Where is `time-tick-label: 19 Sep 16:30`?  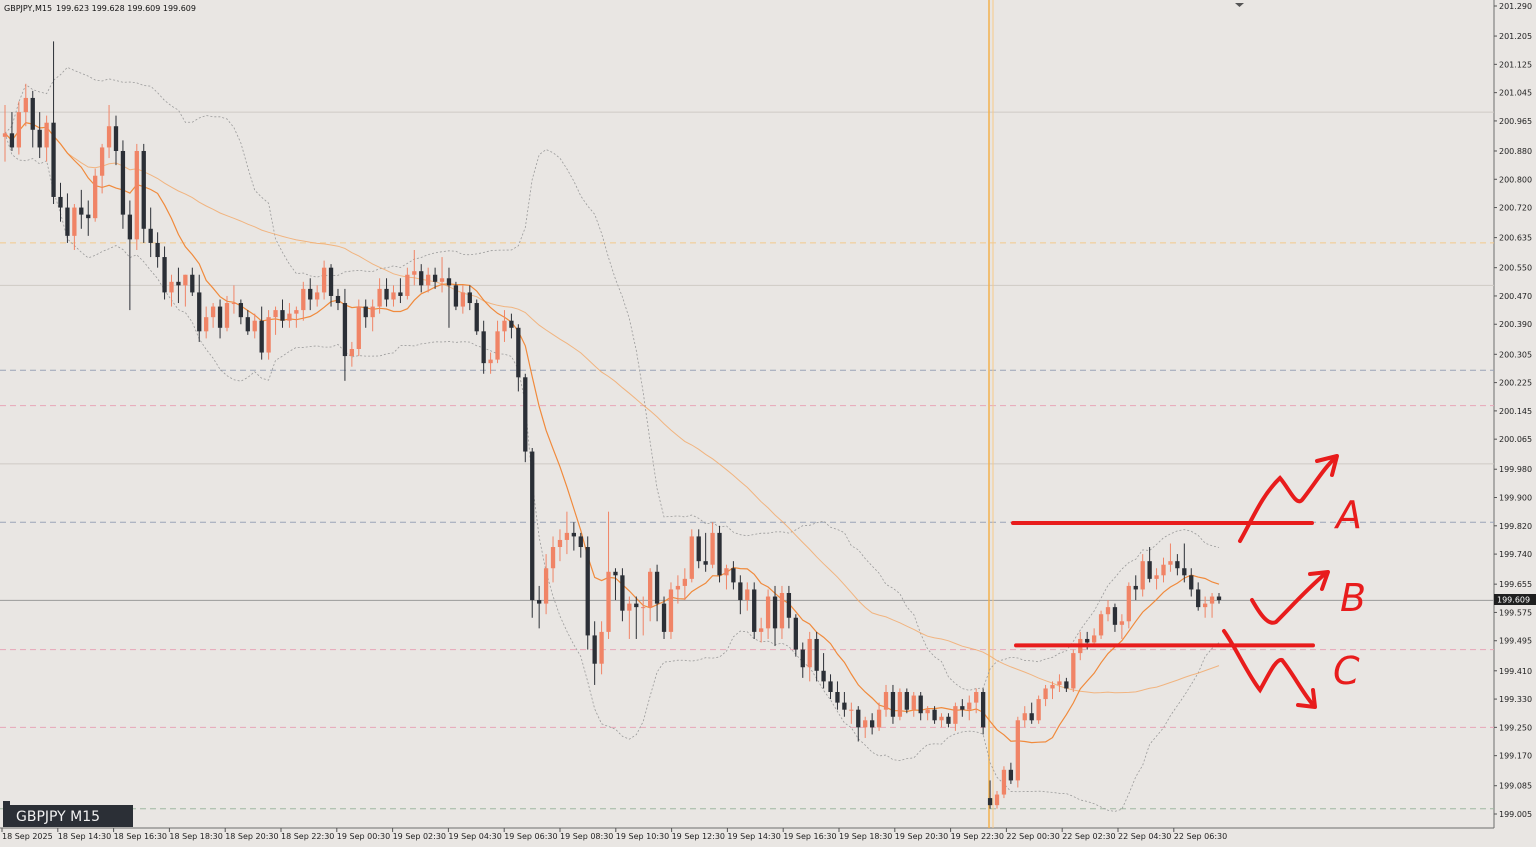 time-tick-label: 19 Sep 16:30 is located at coordinates (809, 836).